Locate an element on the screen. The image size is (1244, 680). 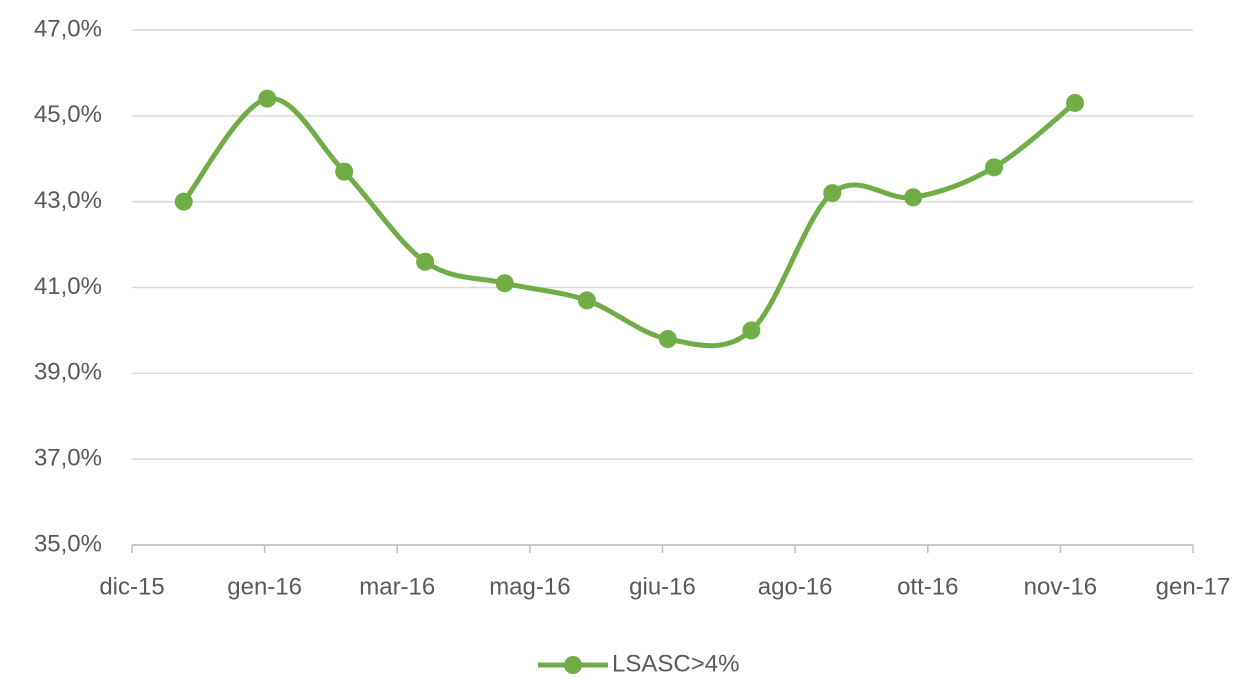
legend-label: LSASC>4% is located at coordinates (675, 663).